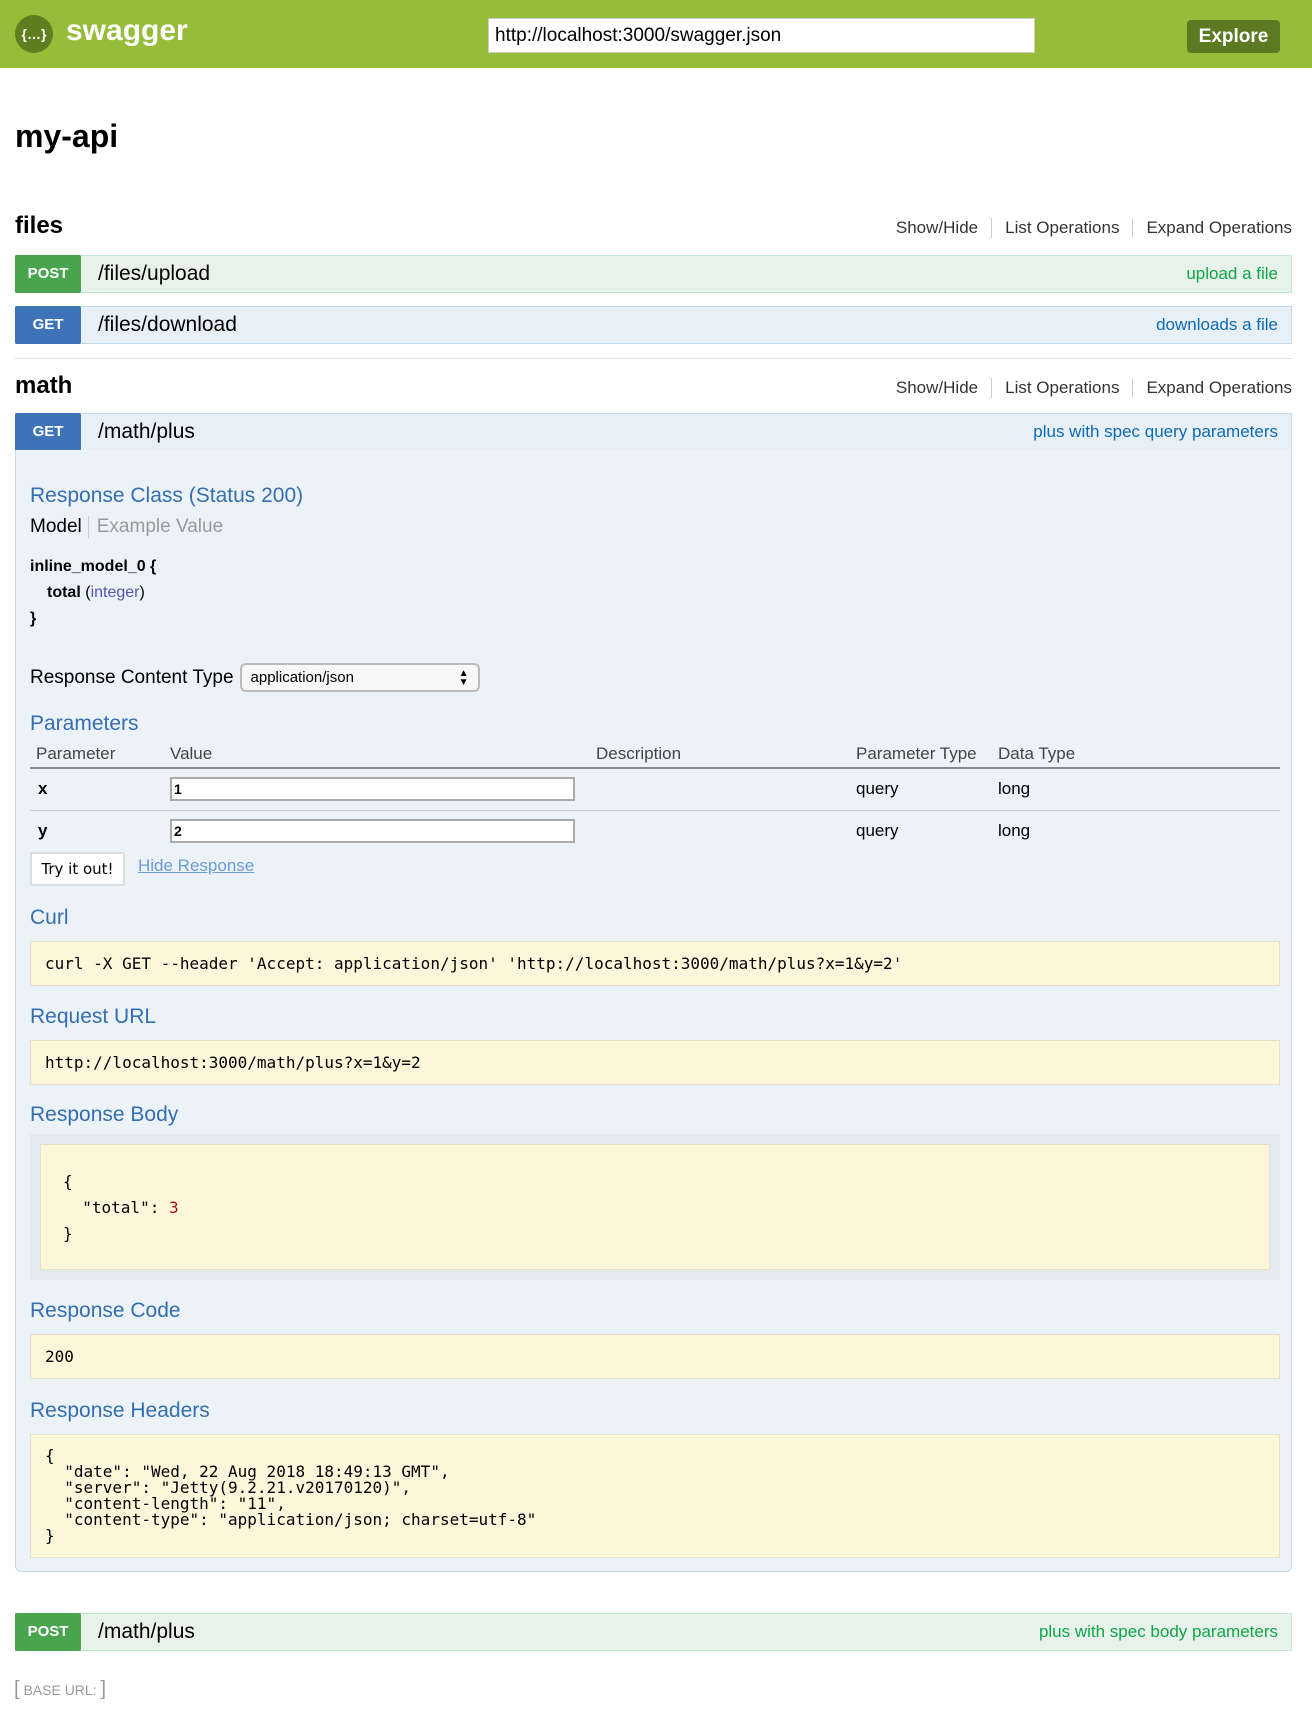  I want to click on param-name: x, so click(43, 789).